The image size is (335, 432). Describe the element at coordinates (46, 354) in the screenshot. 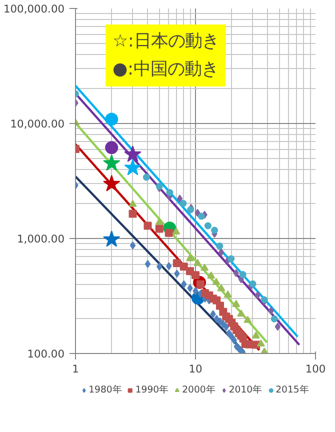

I see `y-tick-label: 100.00` at that location.